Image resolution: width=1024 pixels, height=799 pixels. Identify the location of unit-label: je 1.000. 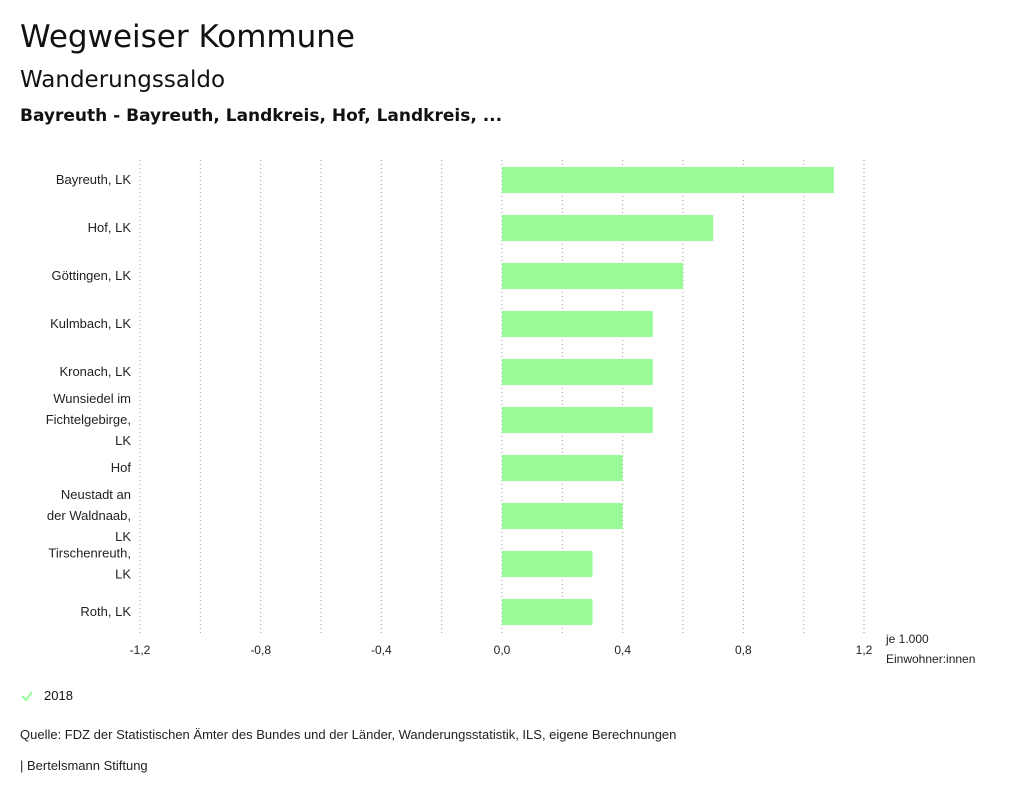
(907, 639).